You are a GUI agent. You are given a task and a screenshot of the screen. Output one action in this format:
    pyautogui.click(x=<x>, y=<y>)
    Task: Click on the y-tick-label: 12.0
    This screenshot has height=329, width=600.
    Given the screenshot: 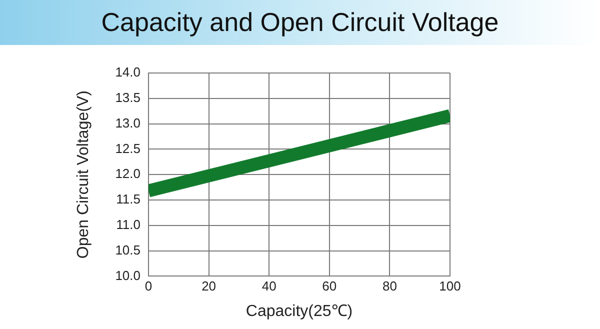 What is the action you would take?
    pyautogui.click(x=127, y=174)
    